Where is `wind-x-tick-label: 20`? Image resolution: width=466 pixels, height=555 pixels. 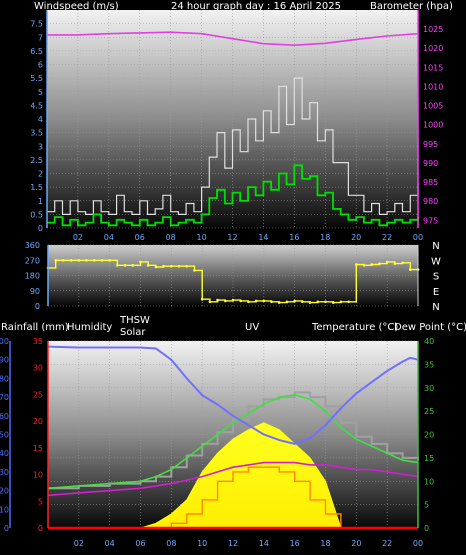
wind-x-tick-label: 20 is located at coordinates (356, 237).